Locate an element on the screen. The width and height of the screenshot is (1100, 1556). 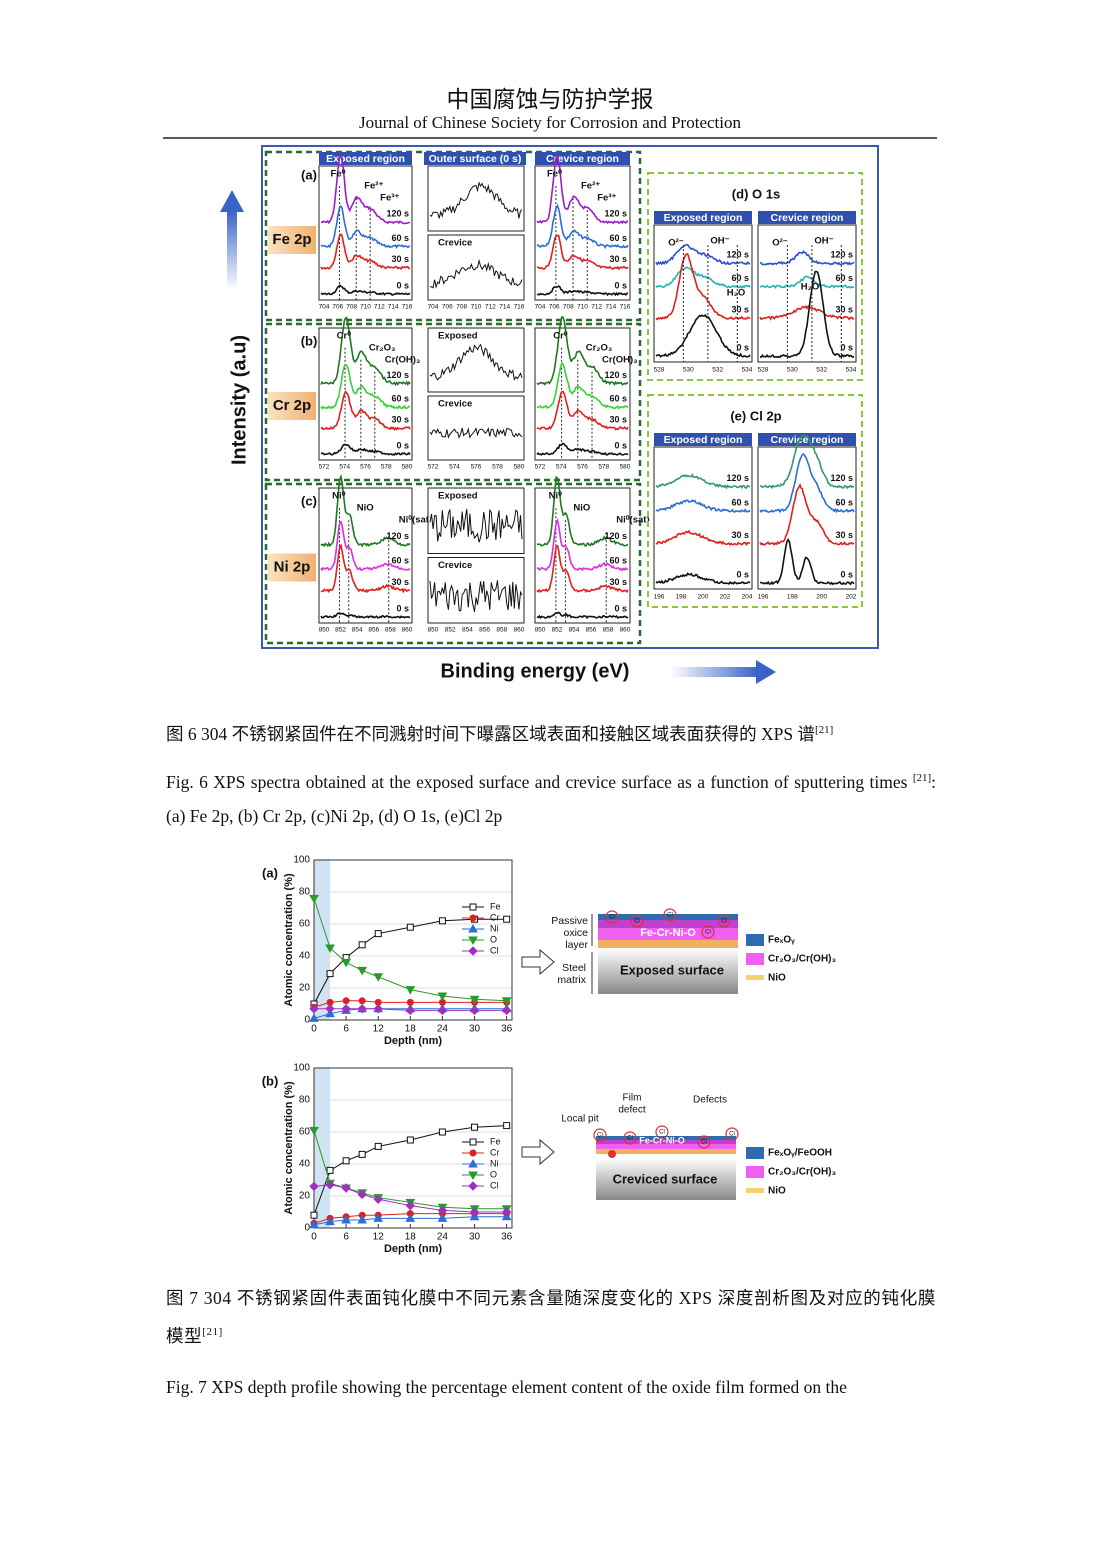
highlight-band is located at coordinates (322, 1148).